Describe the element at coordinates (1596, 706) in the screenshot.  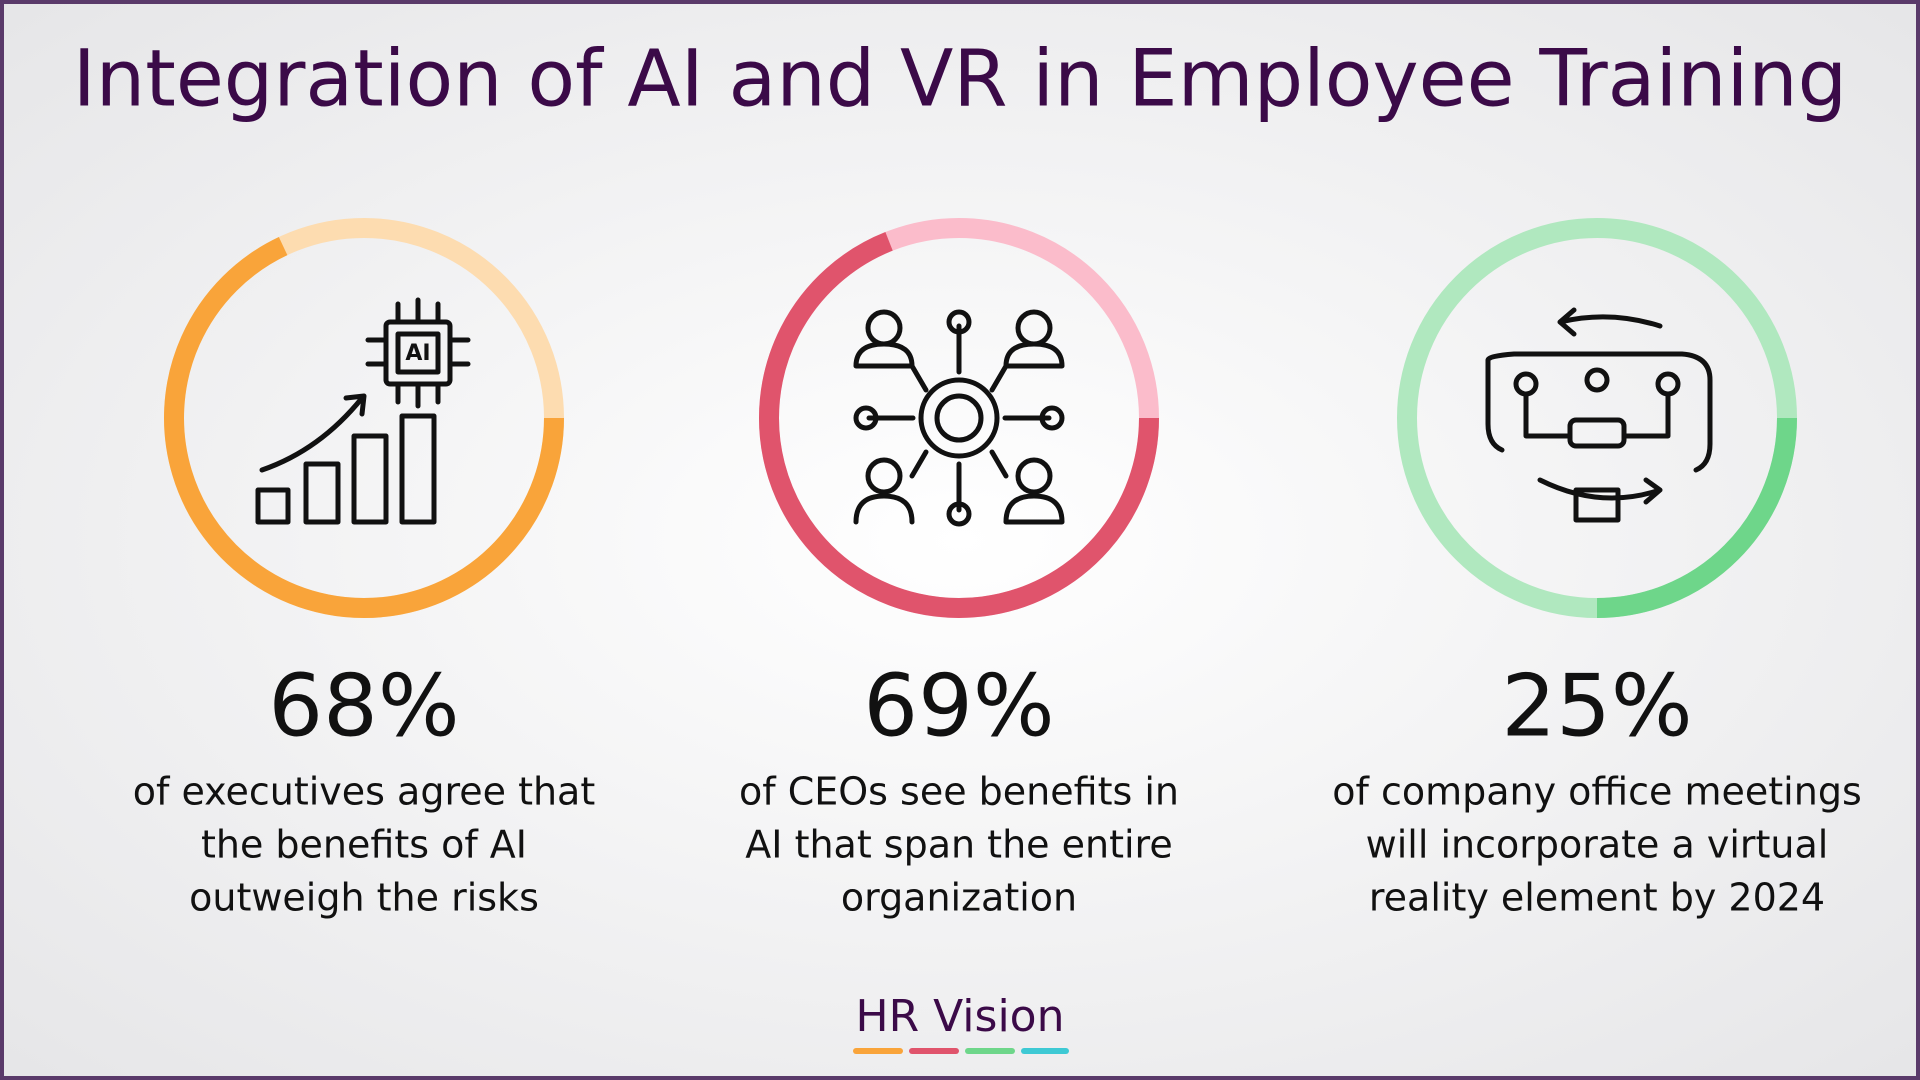
I see `stat-value: 25%` at that location.